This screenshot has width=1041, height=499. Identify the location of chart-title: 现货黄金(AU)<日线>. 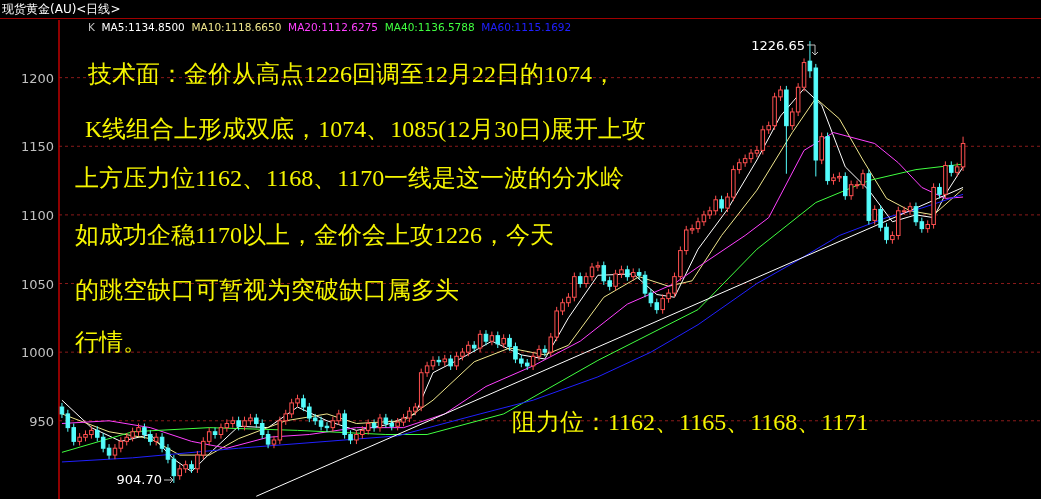
(61, 9).